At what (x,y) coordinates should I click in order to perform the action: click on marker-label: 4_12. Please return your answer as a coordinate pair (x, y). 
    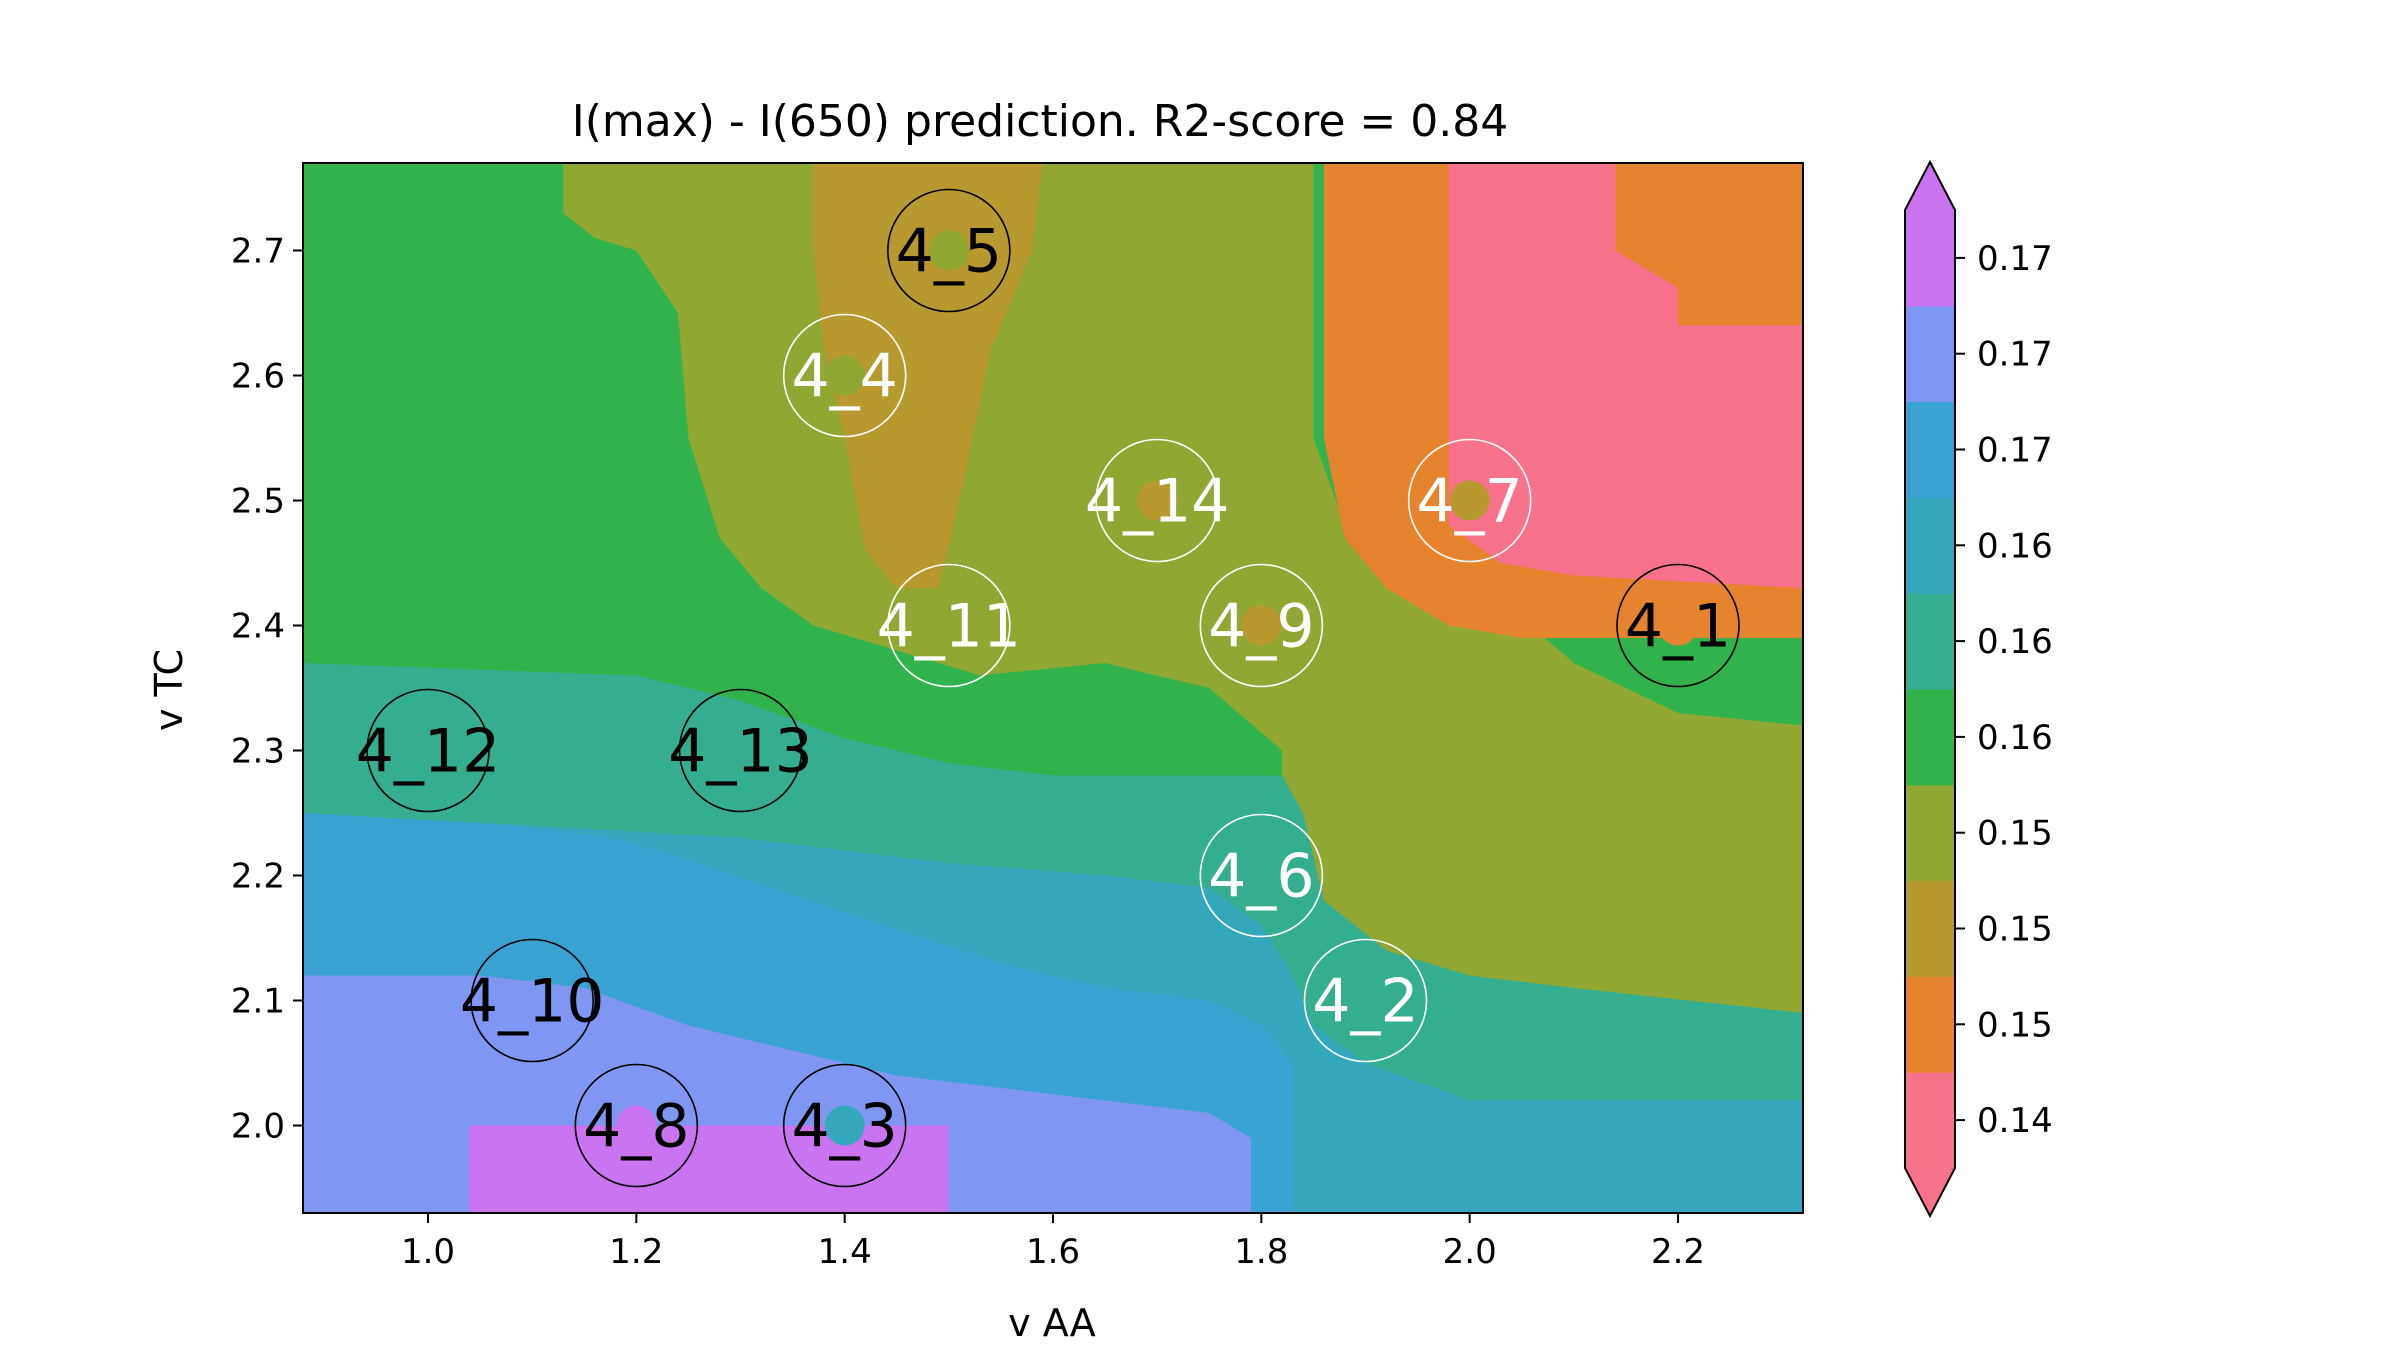
    Looking at the image, I should click on (428, 752).